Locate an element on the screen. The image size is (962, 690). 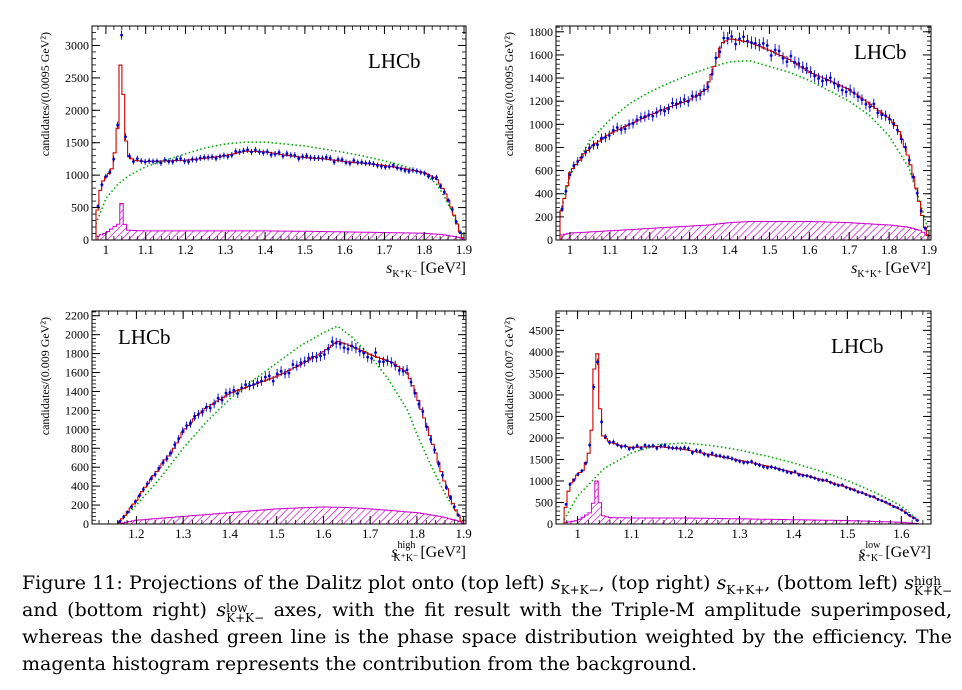
bottom-left-xtick-label: 1.3 is located at coordinates (183, 533).